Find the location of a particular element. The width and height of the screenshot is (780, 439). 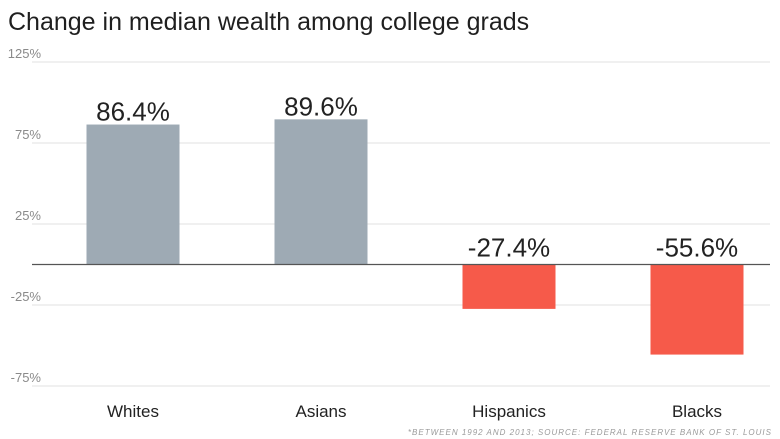

category-label: Asians is located at coordinates (320, 411).